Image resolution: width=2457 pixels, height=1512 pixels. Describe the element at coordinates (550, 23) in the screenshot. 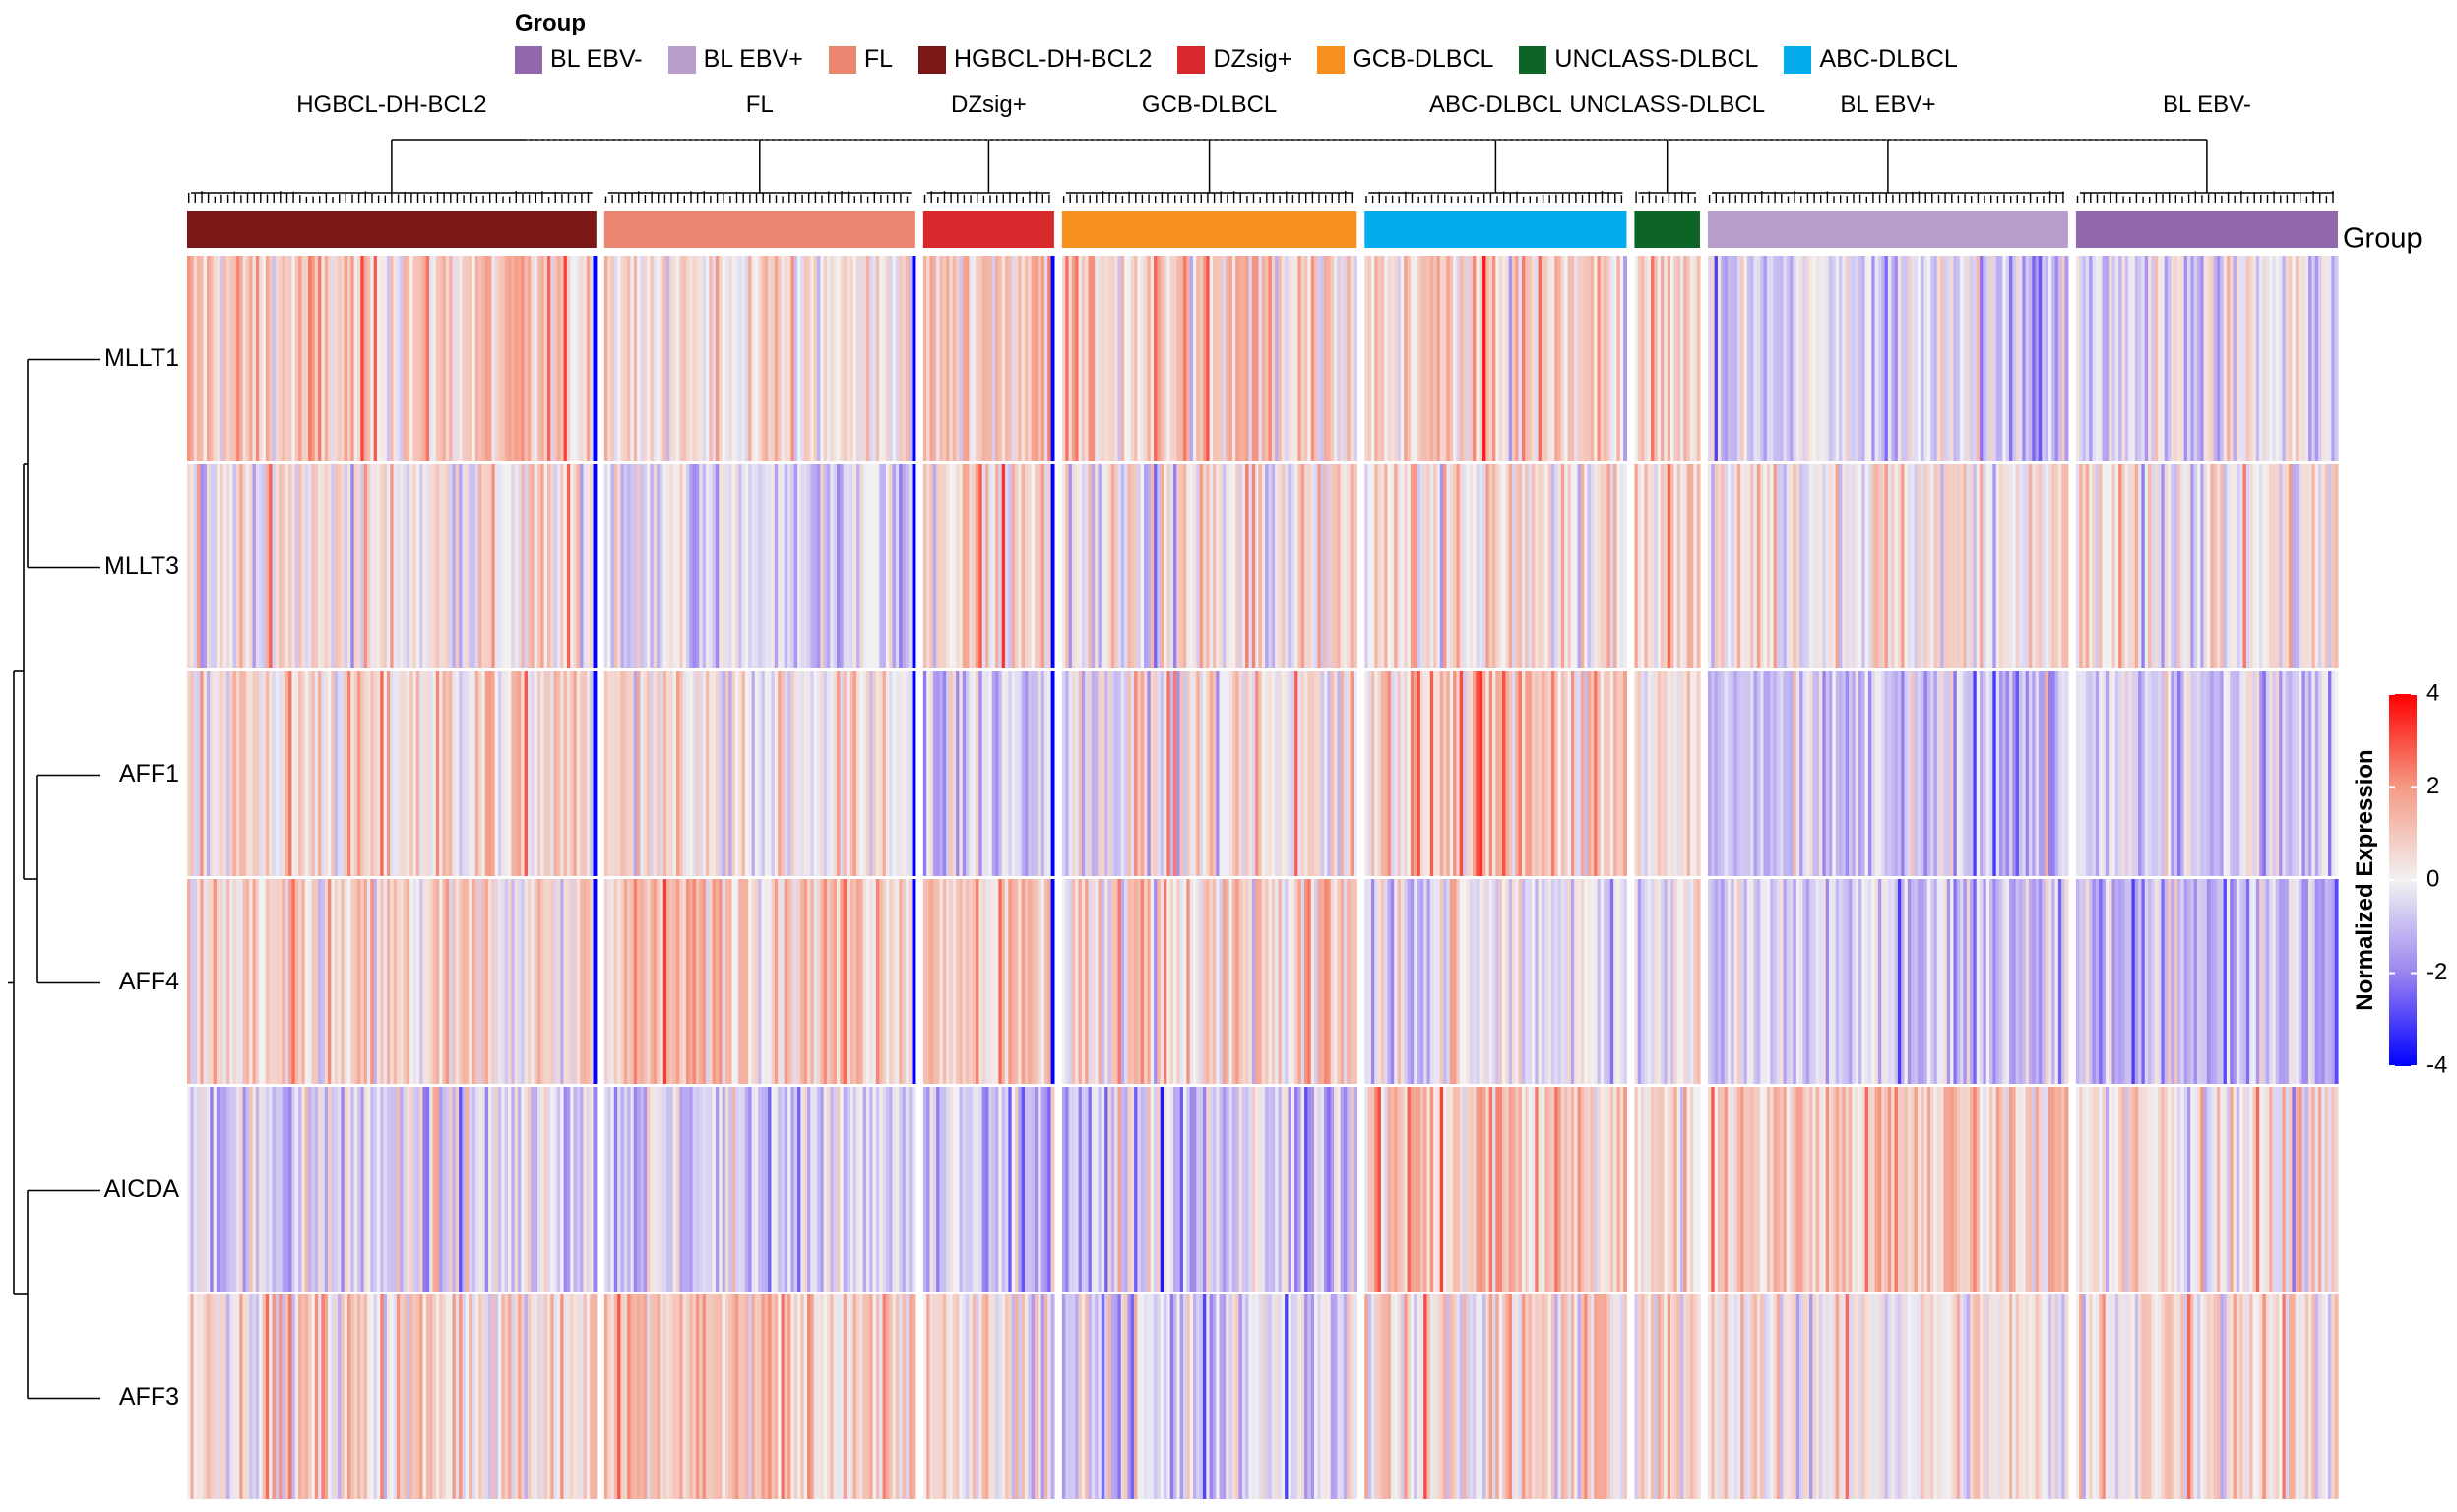

I see `legend-title: Group` at that location.